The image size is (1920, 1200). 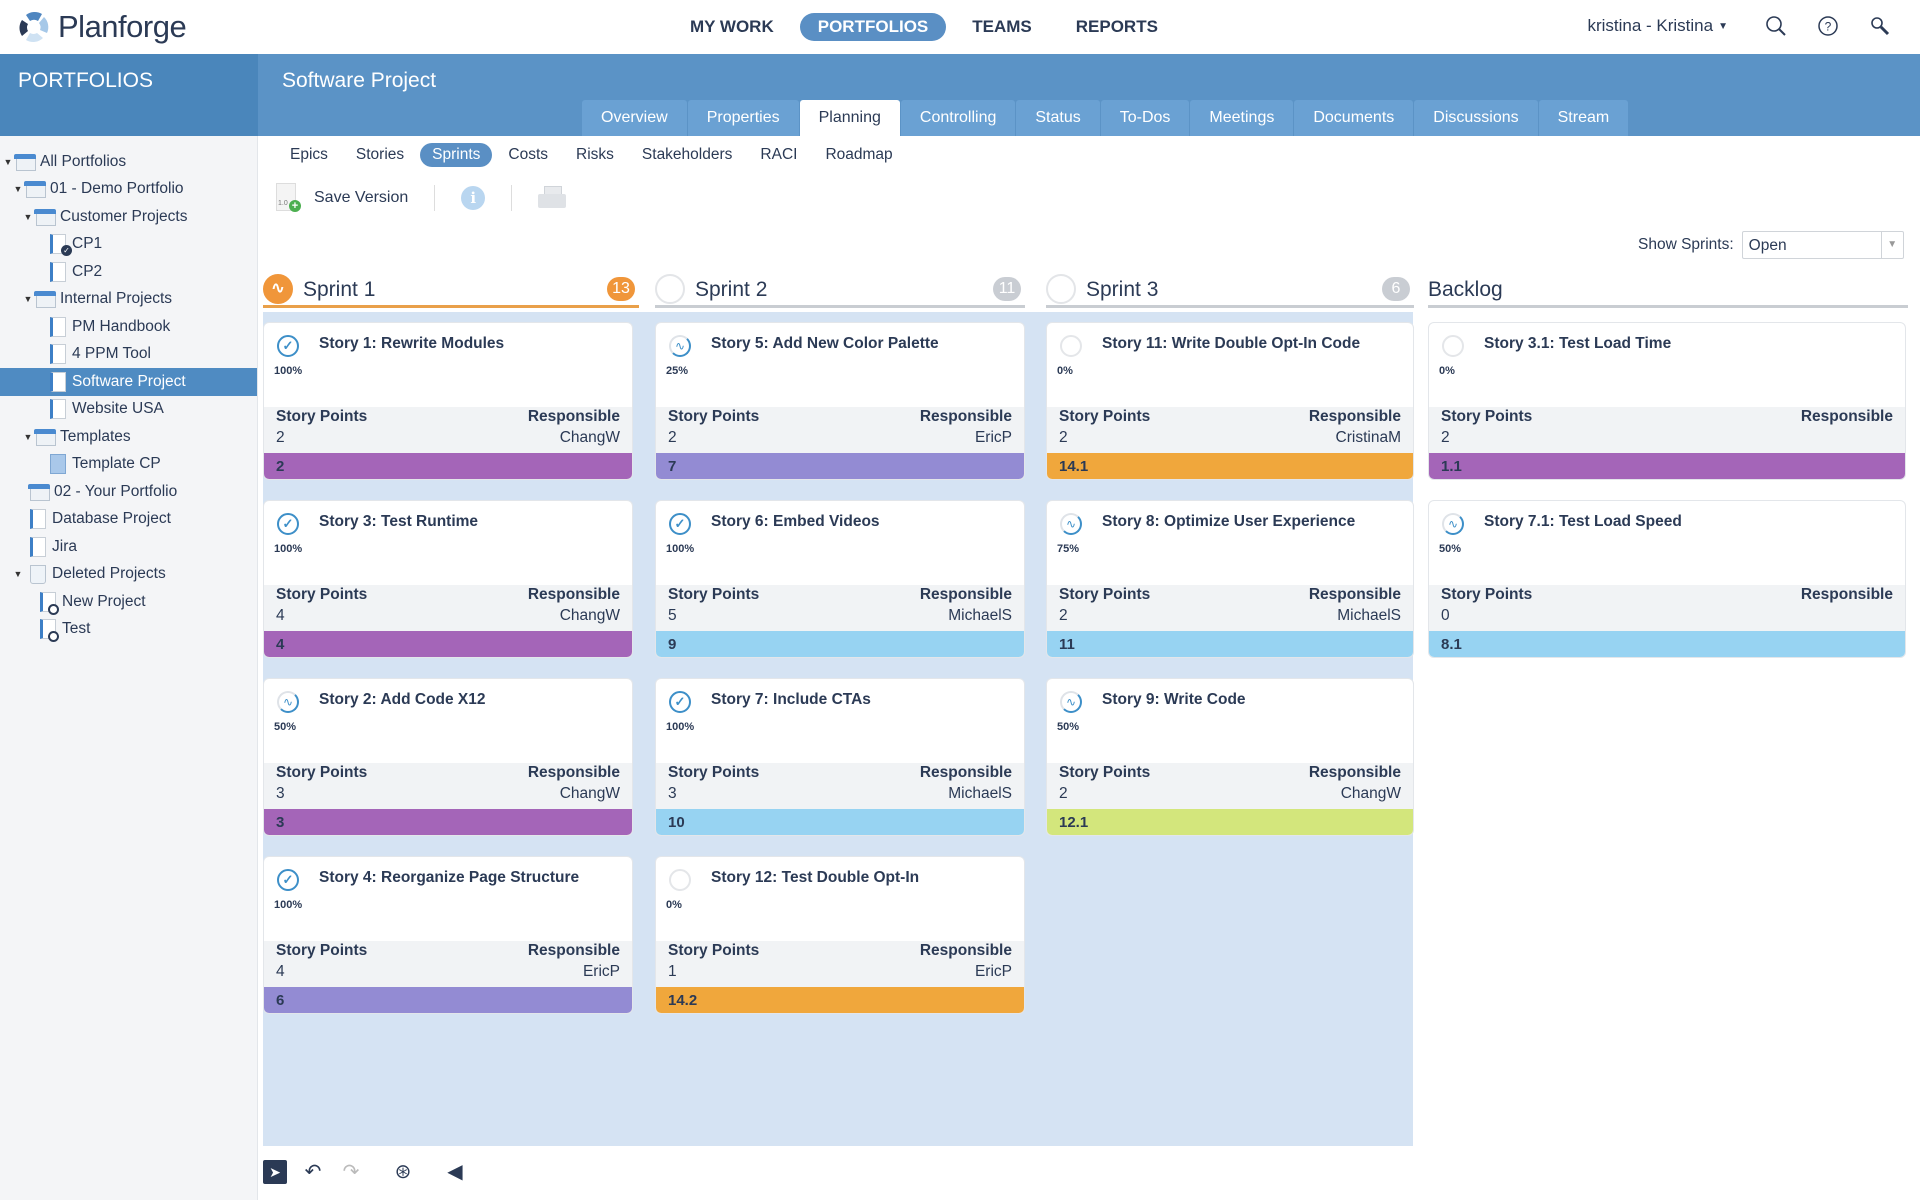 I want to click on nav-reports: REPORTS, so click(x=1116, y=26).